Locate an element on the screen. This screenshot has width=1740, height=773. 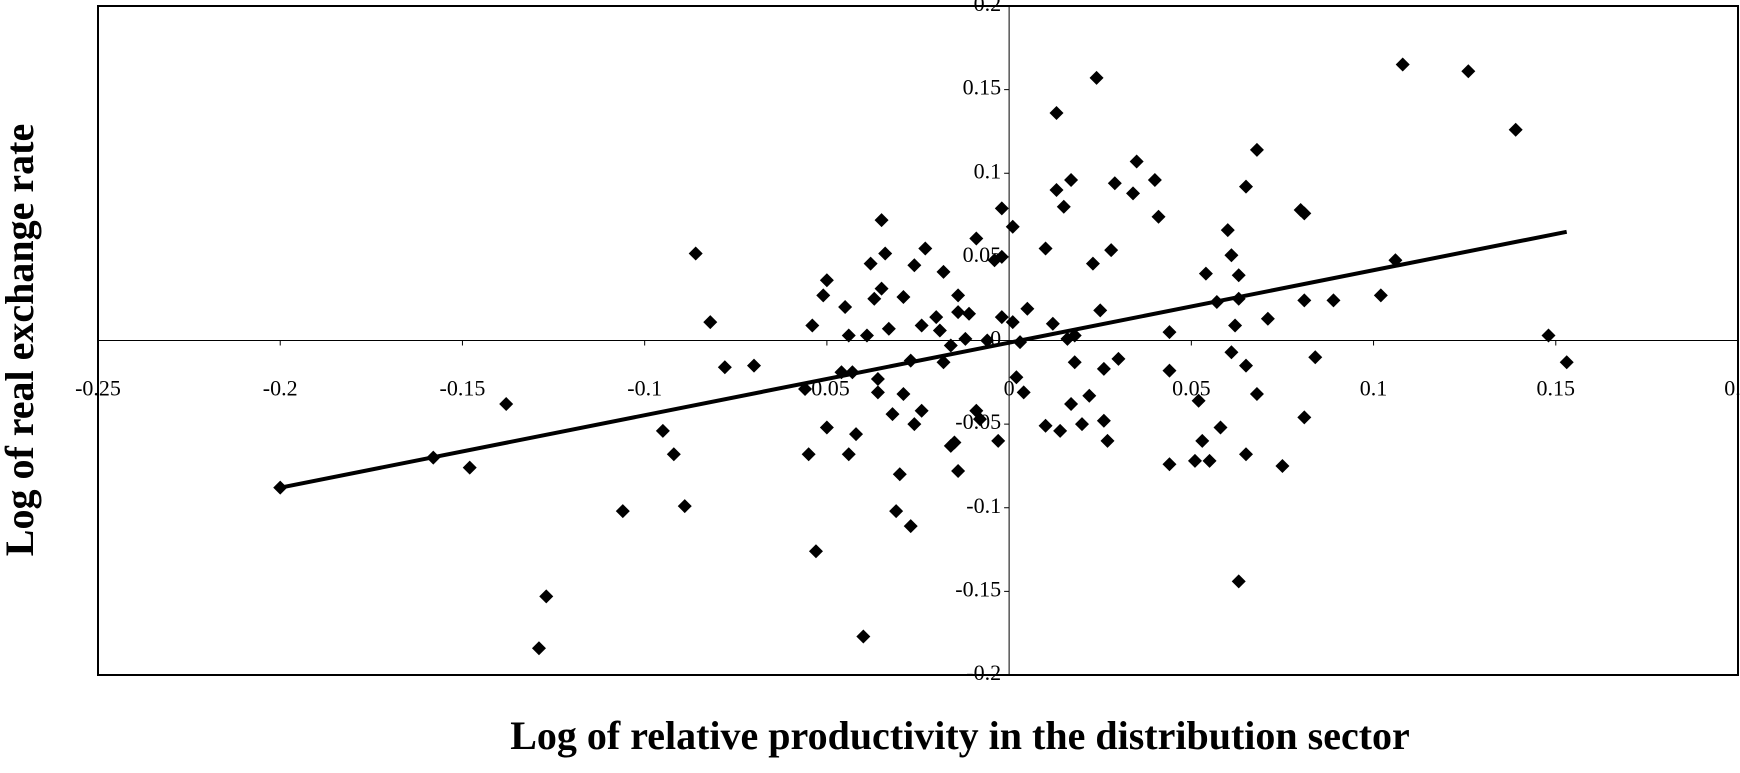
x-tick-label: -0.25 is located at coordinates (98, 388).